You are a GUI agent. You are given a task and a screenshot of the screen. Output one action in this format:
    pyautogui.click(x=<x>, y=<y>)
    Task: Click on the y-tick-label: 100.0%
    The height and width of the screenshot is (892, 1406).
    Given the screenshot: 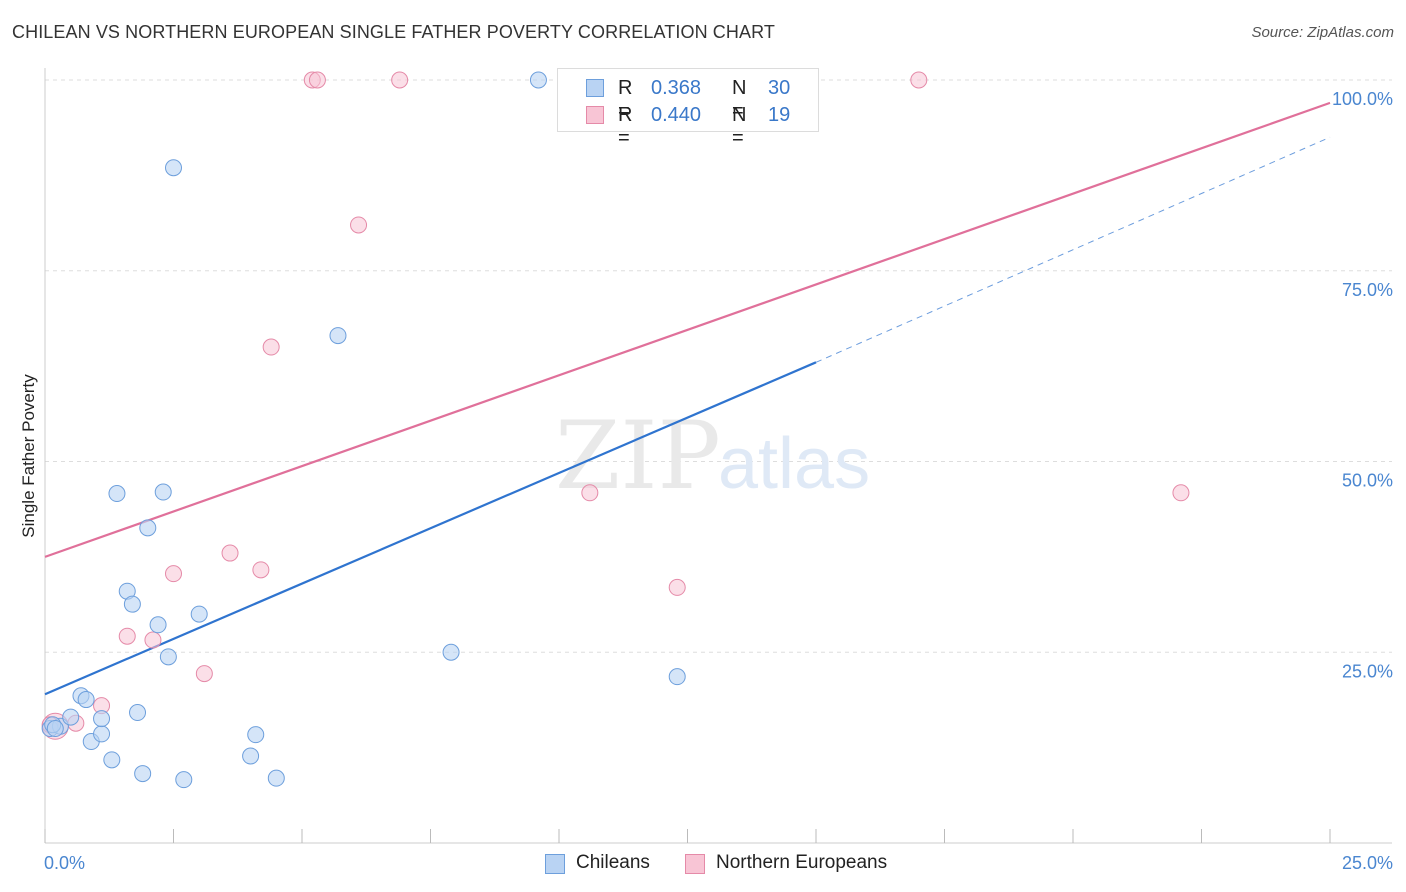 What is the action you would take?
    pyautogui.click(x=1362, y=99)
    